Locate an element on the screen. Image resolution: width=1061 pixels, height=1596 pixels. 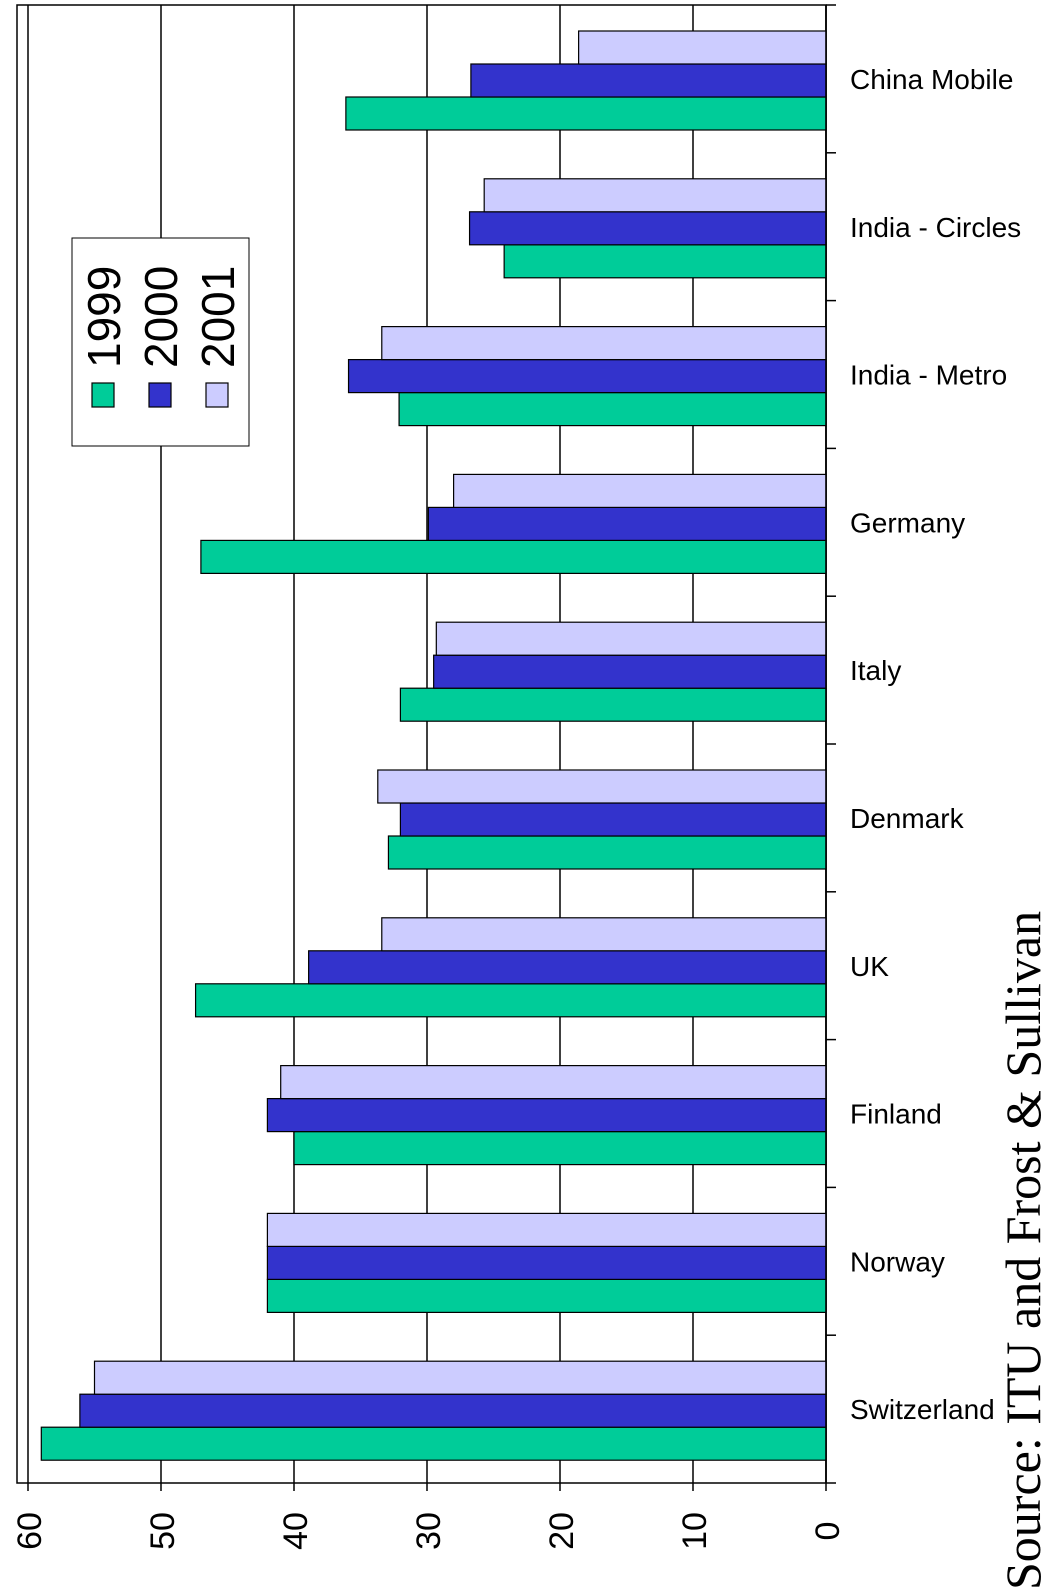
category-label: Germany is located at coordinates (907, 522).